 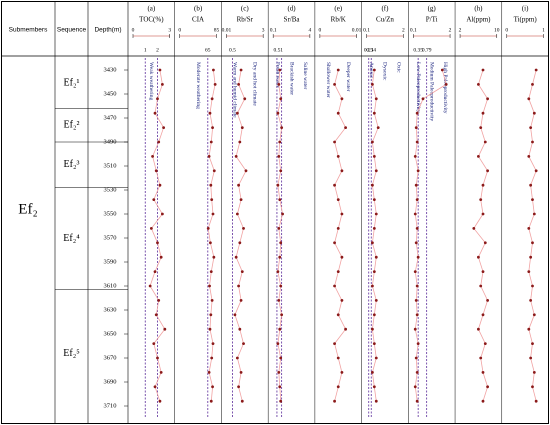 I want to click on depth-label: 3550, so click(x=110, y=213).